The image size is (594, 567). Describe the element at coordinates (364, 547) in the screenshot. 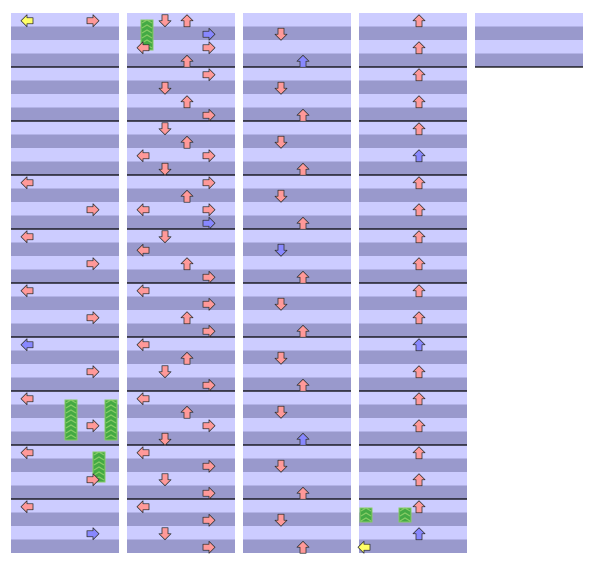

I see `mine-arrow` at that location.